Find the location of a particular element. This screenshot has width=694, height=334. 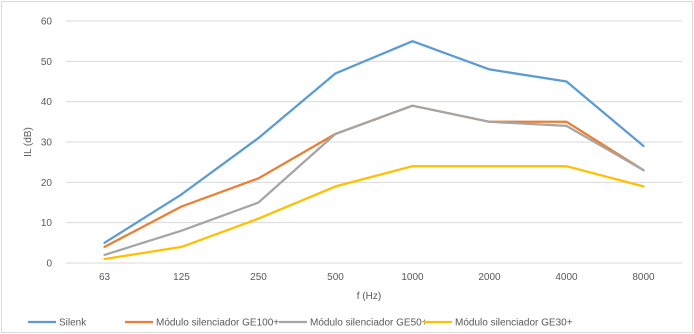

legend-label: Silenk is located at coordinates (73, 323).